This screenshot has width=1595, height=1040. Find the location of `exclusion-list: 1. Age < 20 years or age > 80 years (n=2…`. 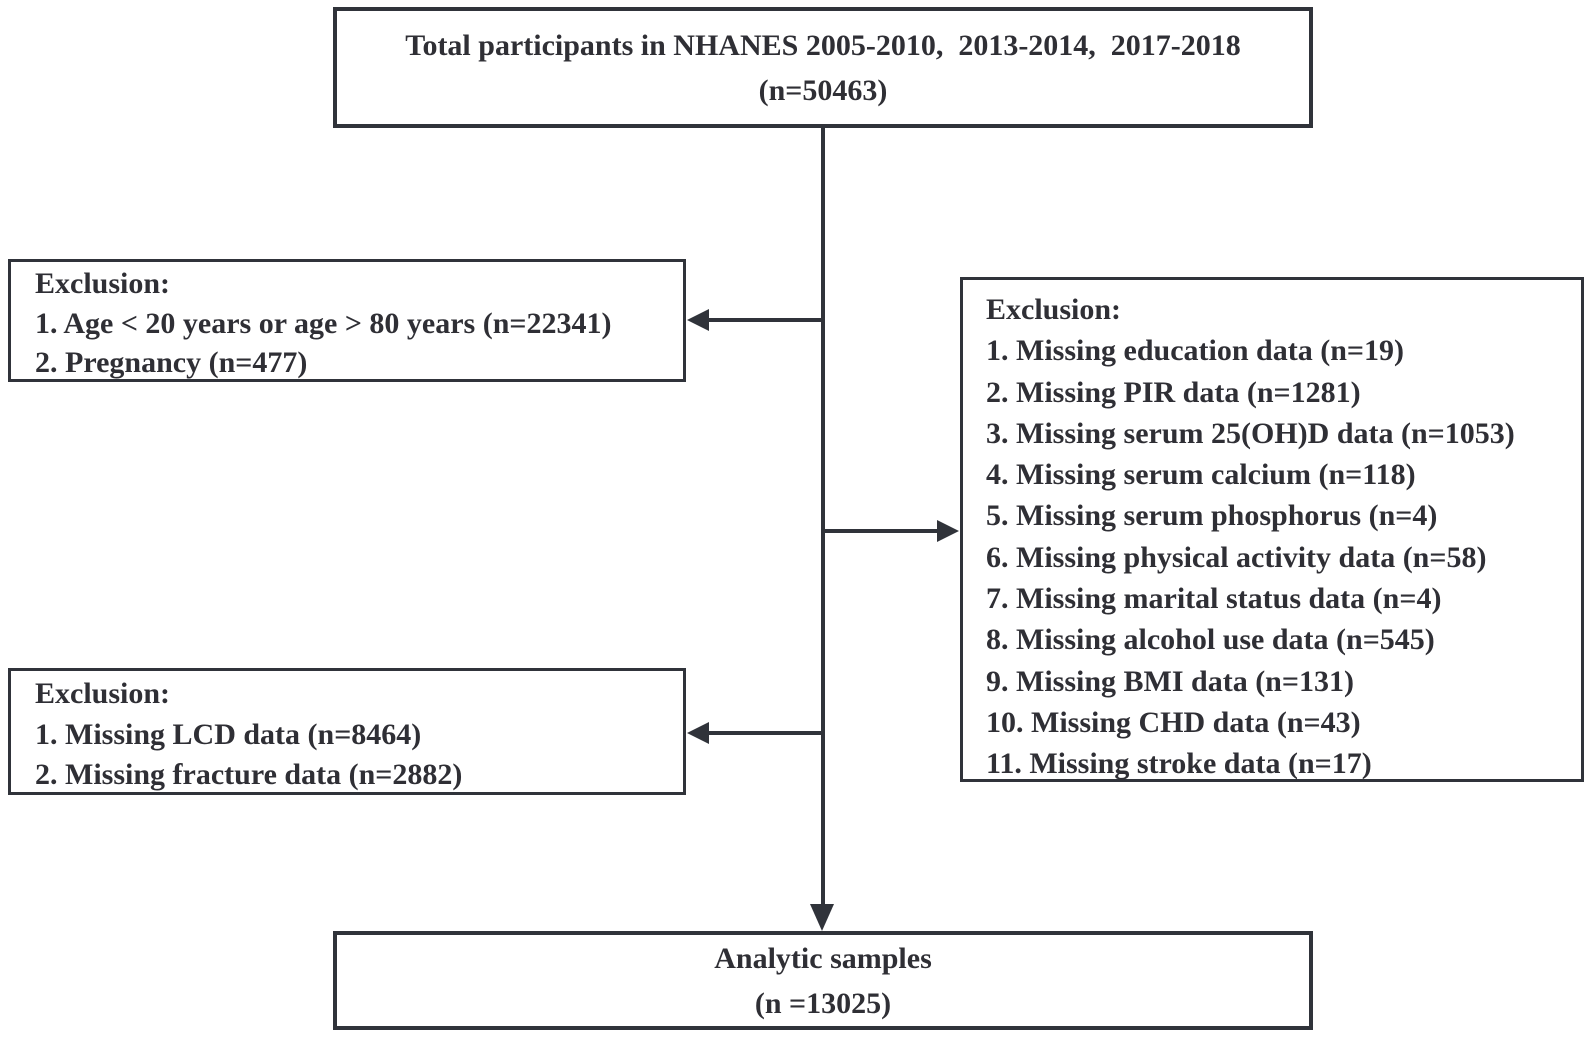

exclusion-list: 1. Age < 20 years or age > 80 years (n=2… is located at coordinates (356, 343).